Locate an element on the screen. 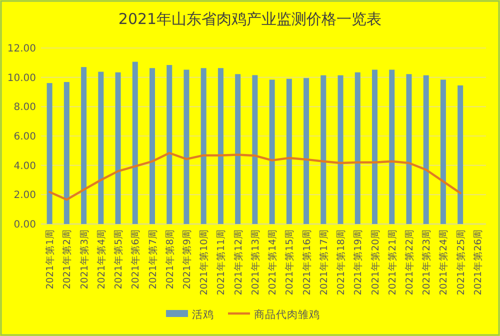  x-tick-label: 2021年第1周 is located at coordinates (50, 259).